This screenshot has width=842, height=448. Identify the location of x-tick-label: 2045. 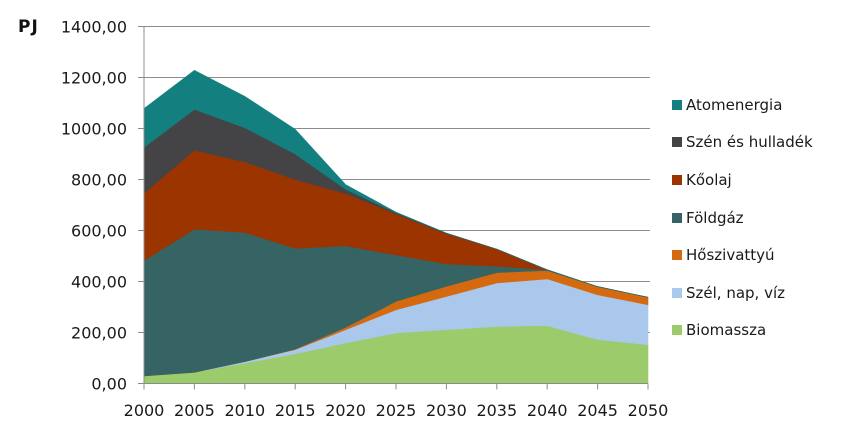
(597, 410).